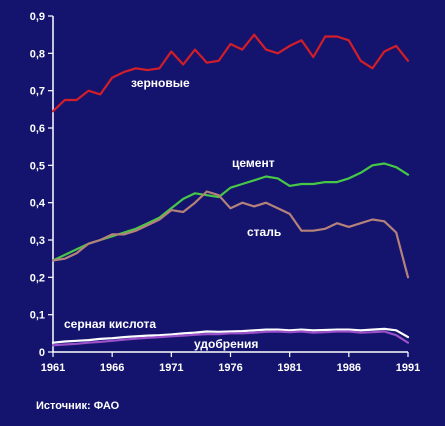 Image resolution: width=445 pixels, height=426 pixels. I want to click on y-tick-label: 0,4, so click(38, 204).